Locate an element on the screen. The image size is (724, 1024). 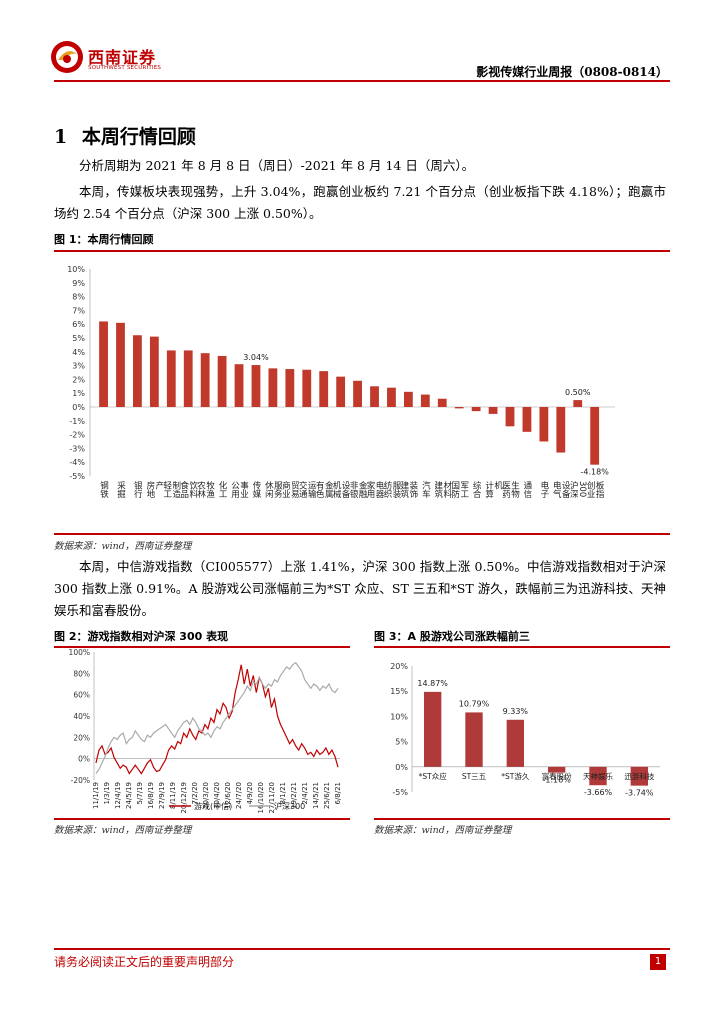
fig1-x-label: 商业 贸易 is located at coordinates (289, 489).